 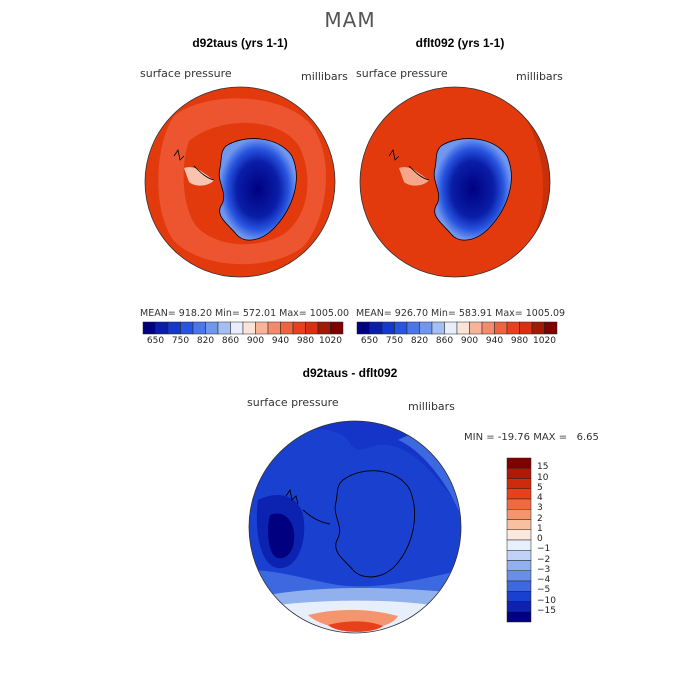 I want to click on figure-title: MAM, so click(x=350, y=20).